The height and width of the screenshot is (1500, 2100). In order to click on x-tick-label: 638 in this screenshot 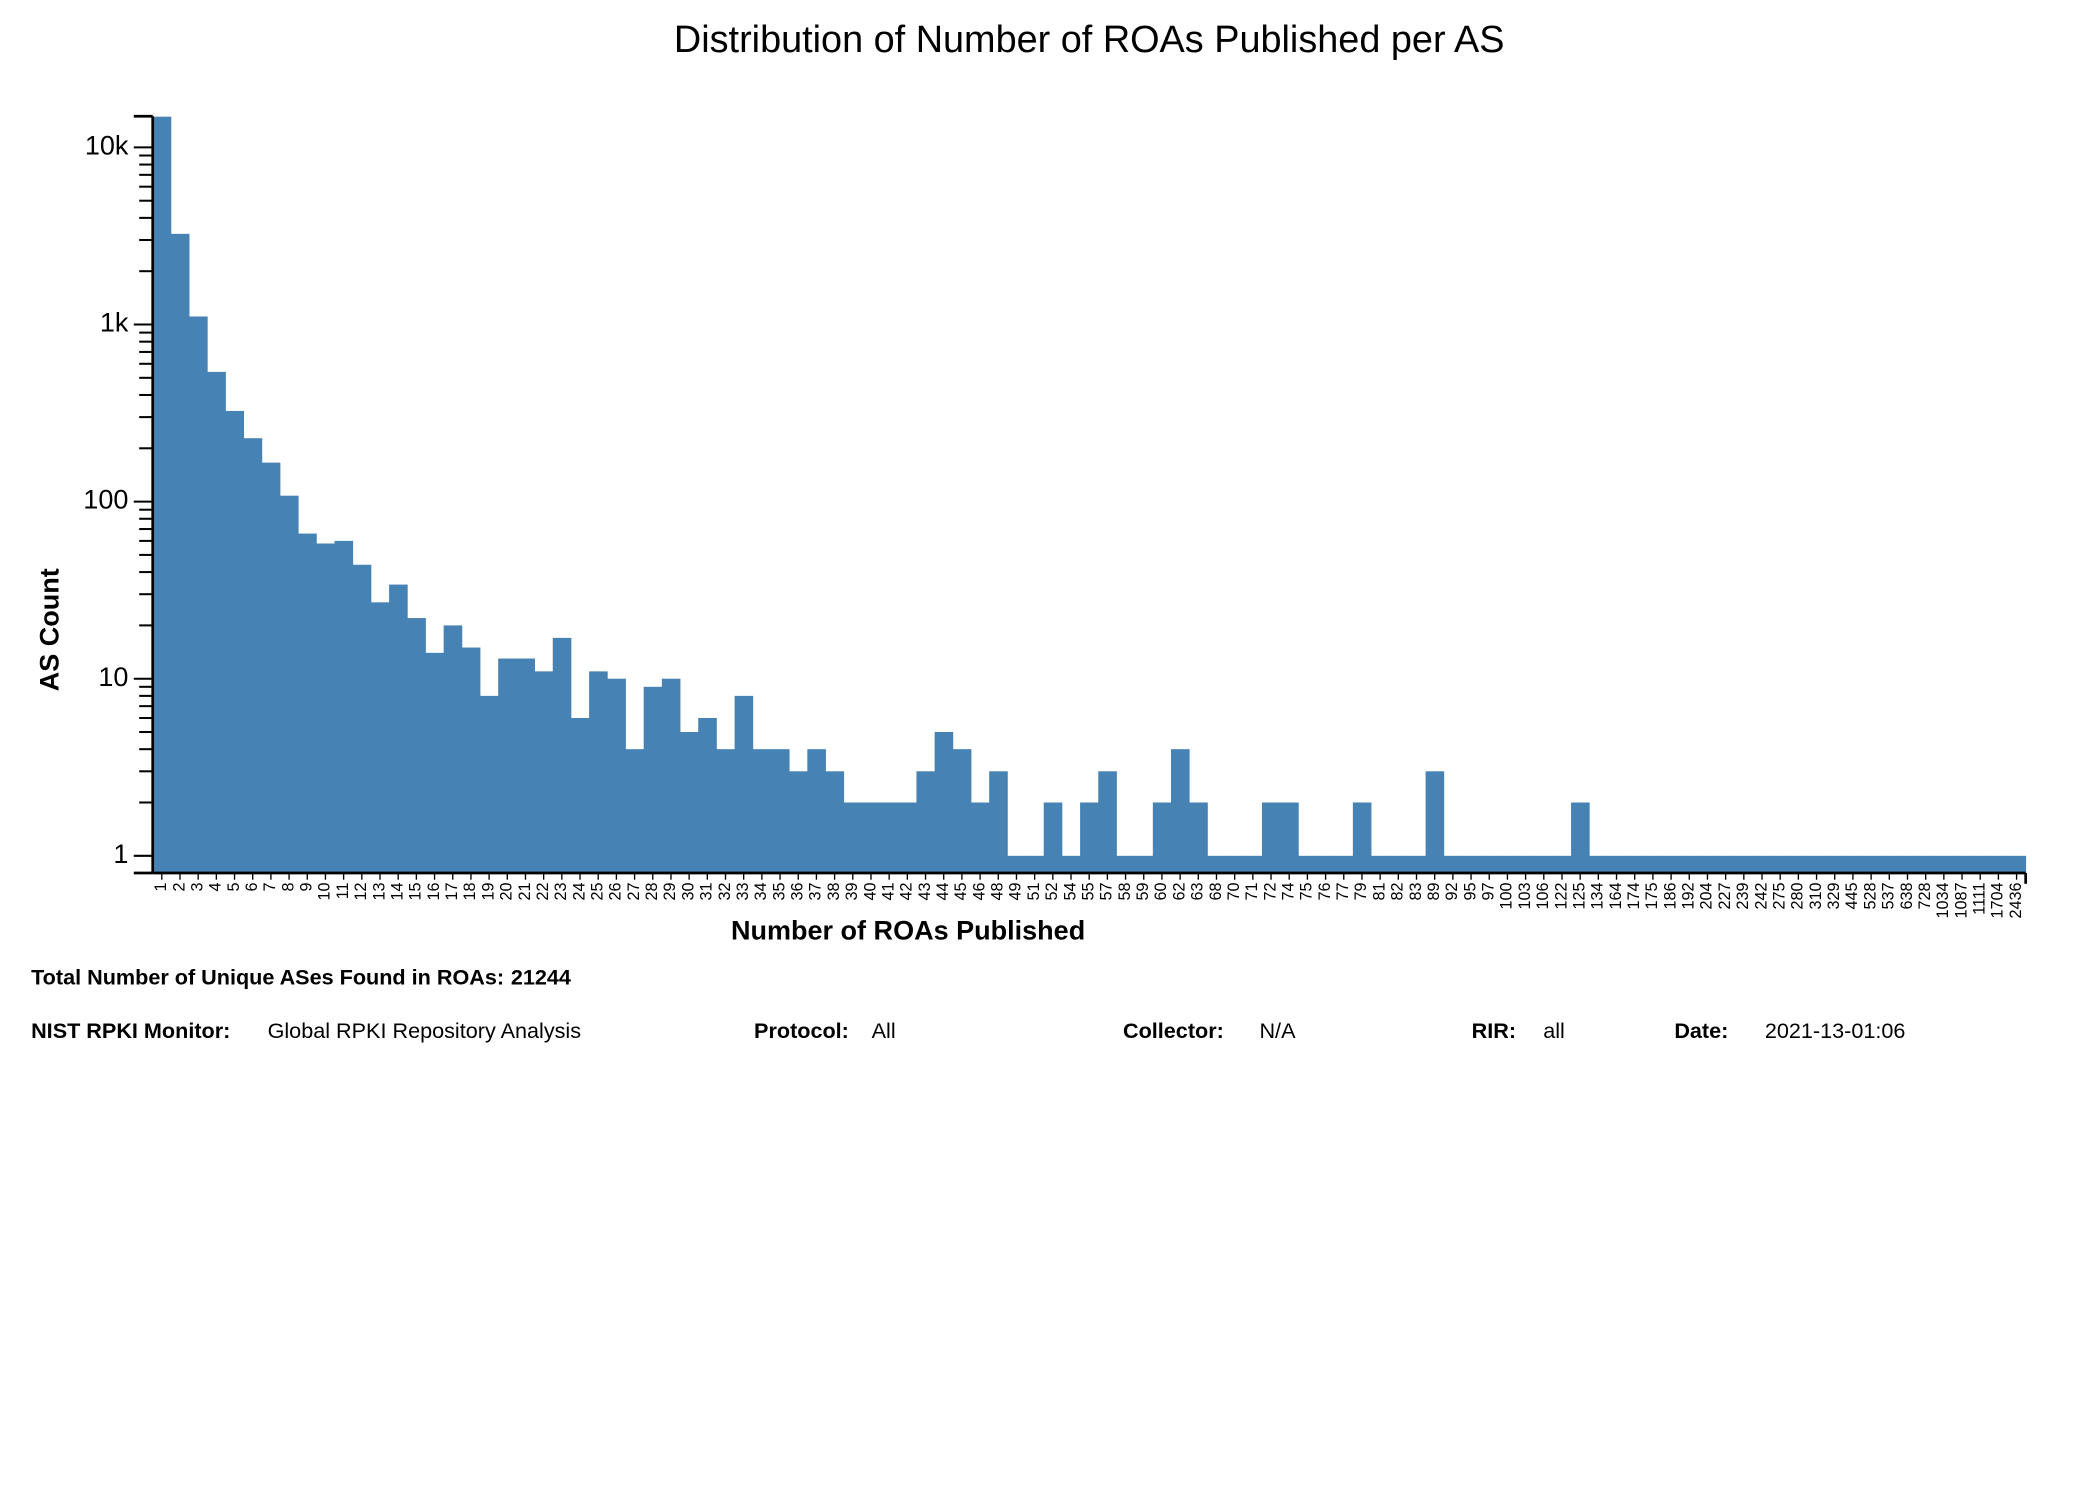, I will do `click(1907, 895)`.